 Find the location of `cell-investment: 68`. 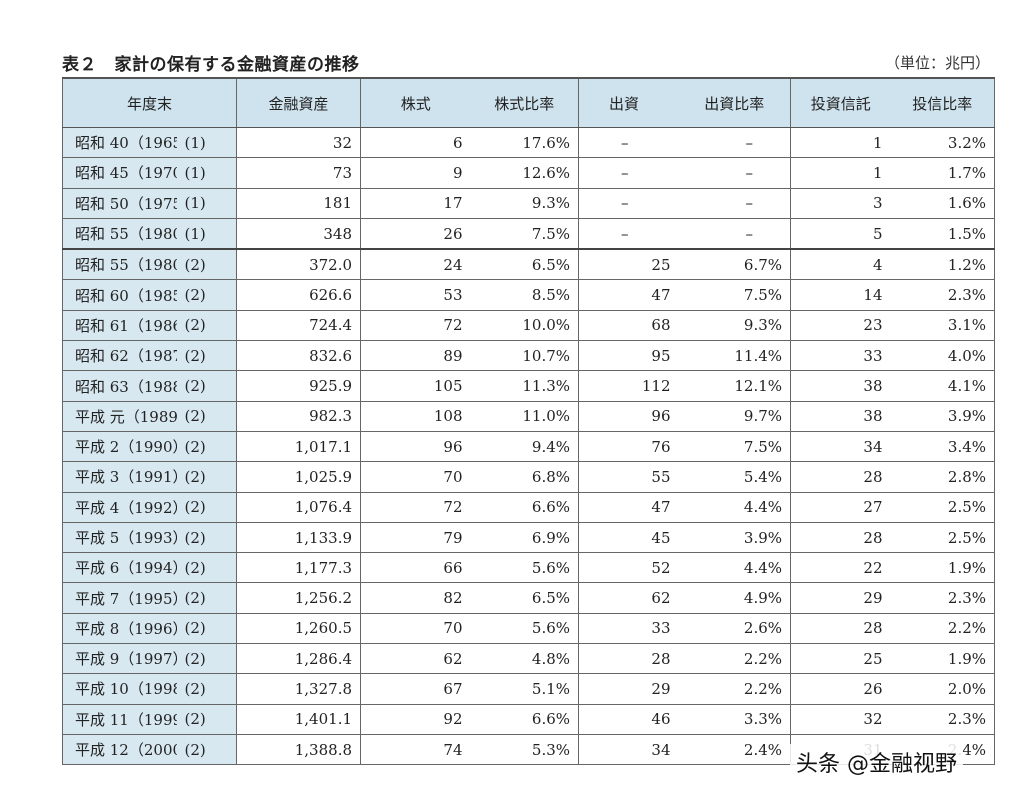

cell-investment: 68 is located at coordinates (628, 326).